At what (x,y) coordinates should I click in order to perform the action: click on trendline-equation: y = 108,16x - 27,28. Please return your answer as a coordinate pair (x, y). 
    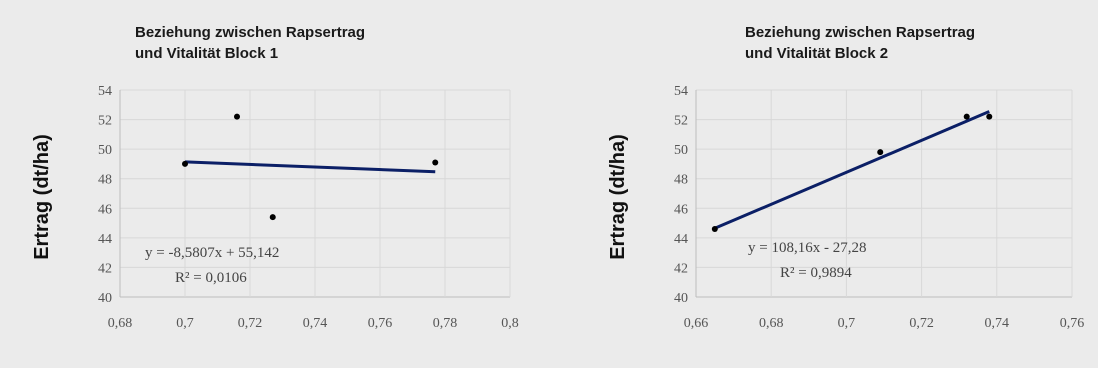
    Looking at the image, I should click on (807, 248).